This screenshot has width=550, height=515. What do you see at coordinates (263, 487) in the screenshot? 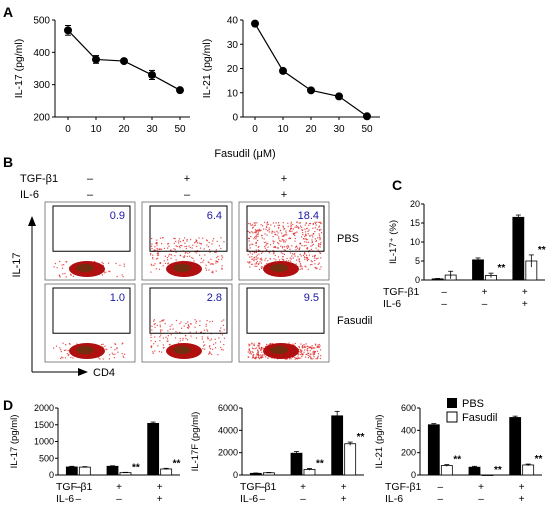
I see `tgf-sign: –` at bounding box center [263, 487].